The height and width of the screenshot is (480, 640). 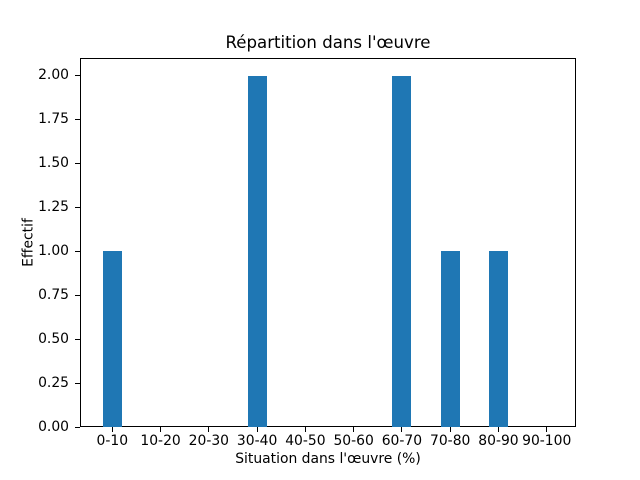 What do you see at coordinates (257, 441) in the screenshot?
I see `x-tick-label: 30-40` at bounding box center [257, 441].